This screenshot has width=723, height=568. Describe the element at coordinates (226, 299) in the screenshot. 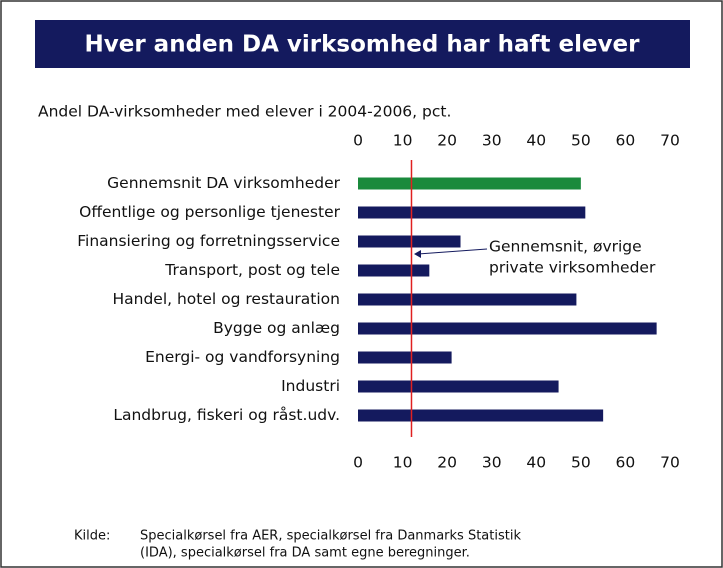

I see `y-tick-label: Handel, hotel og restauration` at that location.